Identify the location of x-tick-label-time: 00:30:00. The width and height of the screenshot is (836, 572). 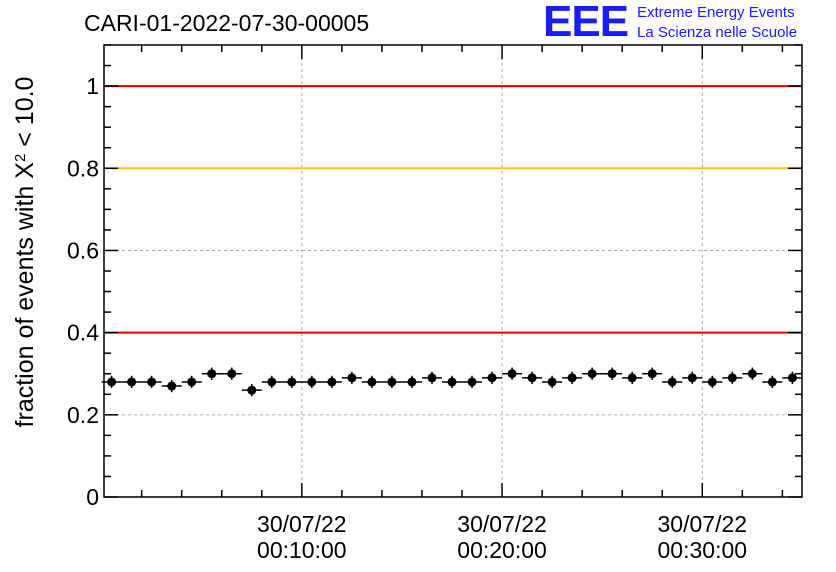
(703, 550).